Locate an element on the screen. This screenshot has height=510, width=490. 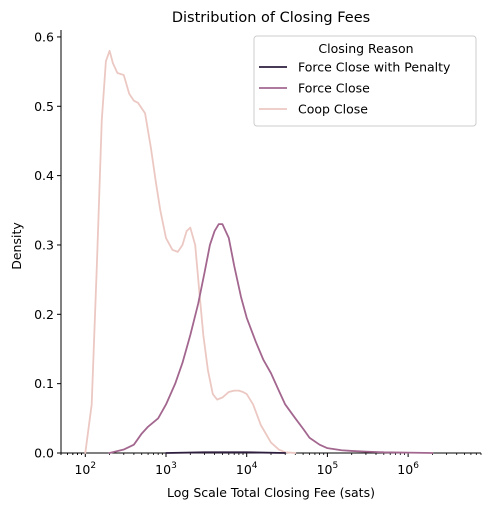
x-tick-label: 10⁶ is located at coordinates (408, 469).